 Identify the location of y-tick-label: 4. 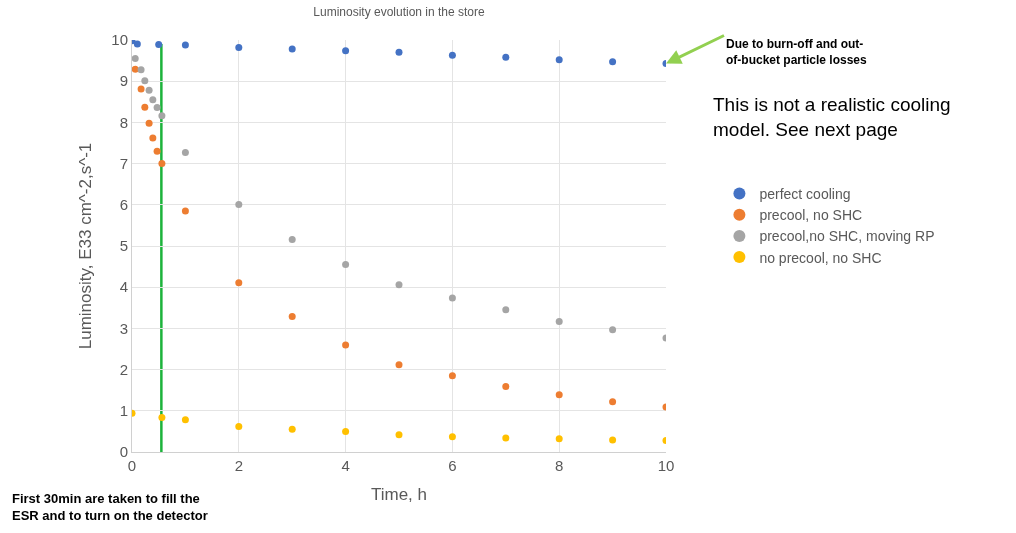
(123, 287).